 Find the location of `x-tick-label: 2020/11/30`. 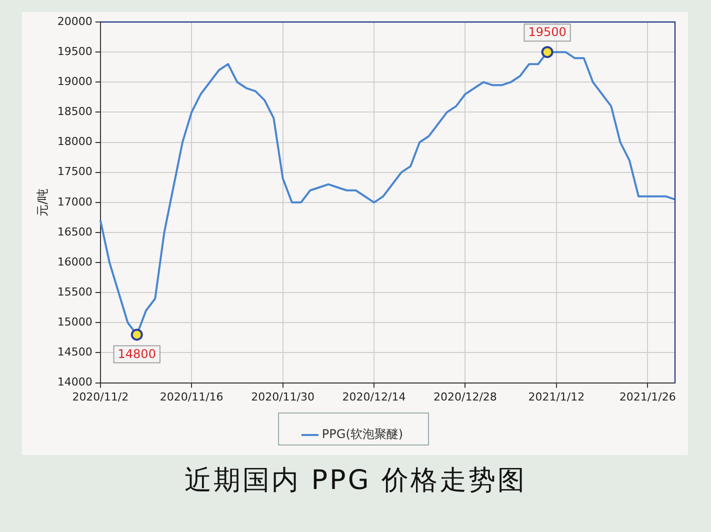

x-tick-label: 2020/11/30 is located at coordinates (283, 397).